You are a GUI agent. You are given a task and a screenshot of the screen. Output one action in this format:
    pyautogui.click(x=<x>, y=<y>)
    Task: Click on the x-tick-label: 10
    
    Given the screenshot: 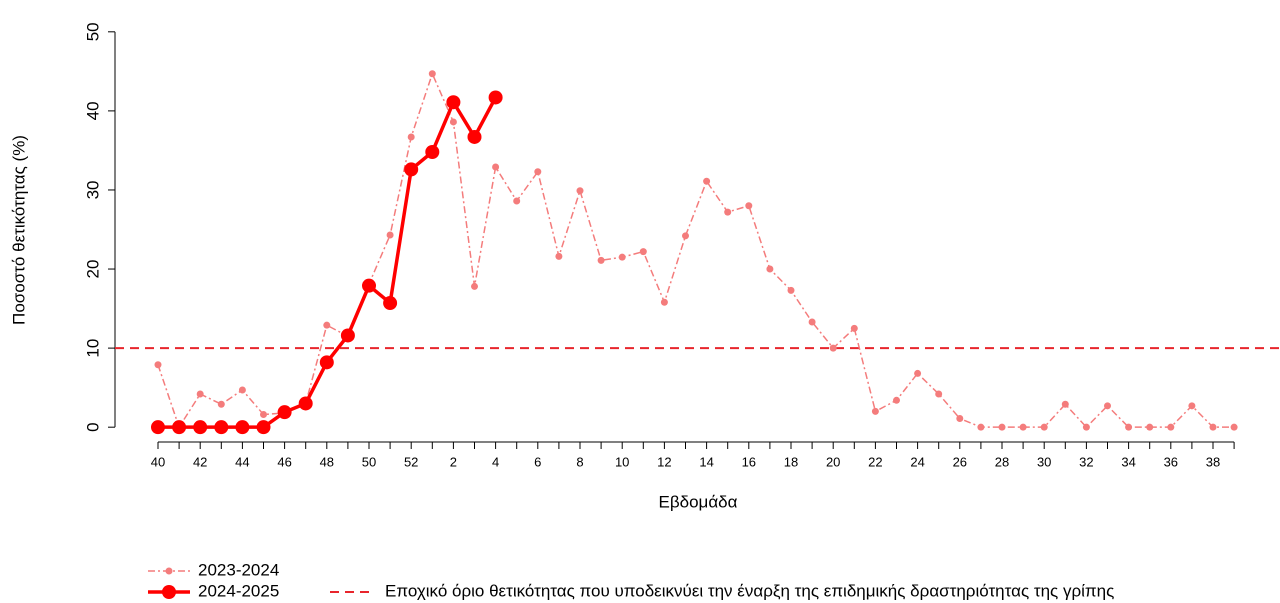 What is the action you would take?
    pyautogui.click(x=622, y=461)
    